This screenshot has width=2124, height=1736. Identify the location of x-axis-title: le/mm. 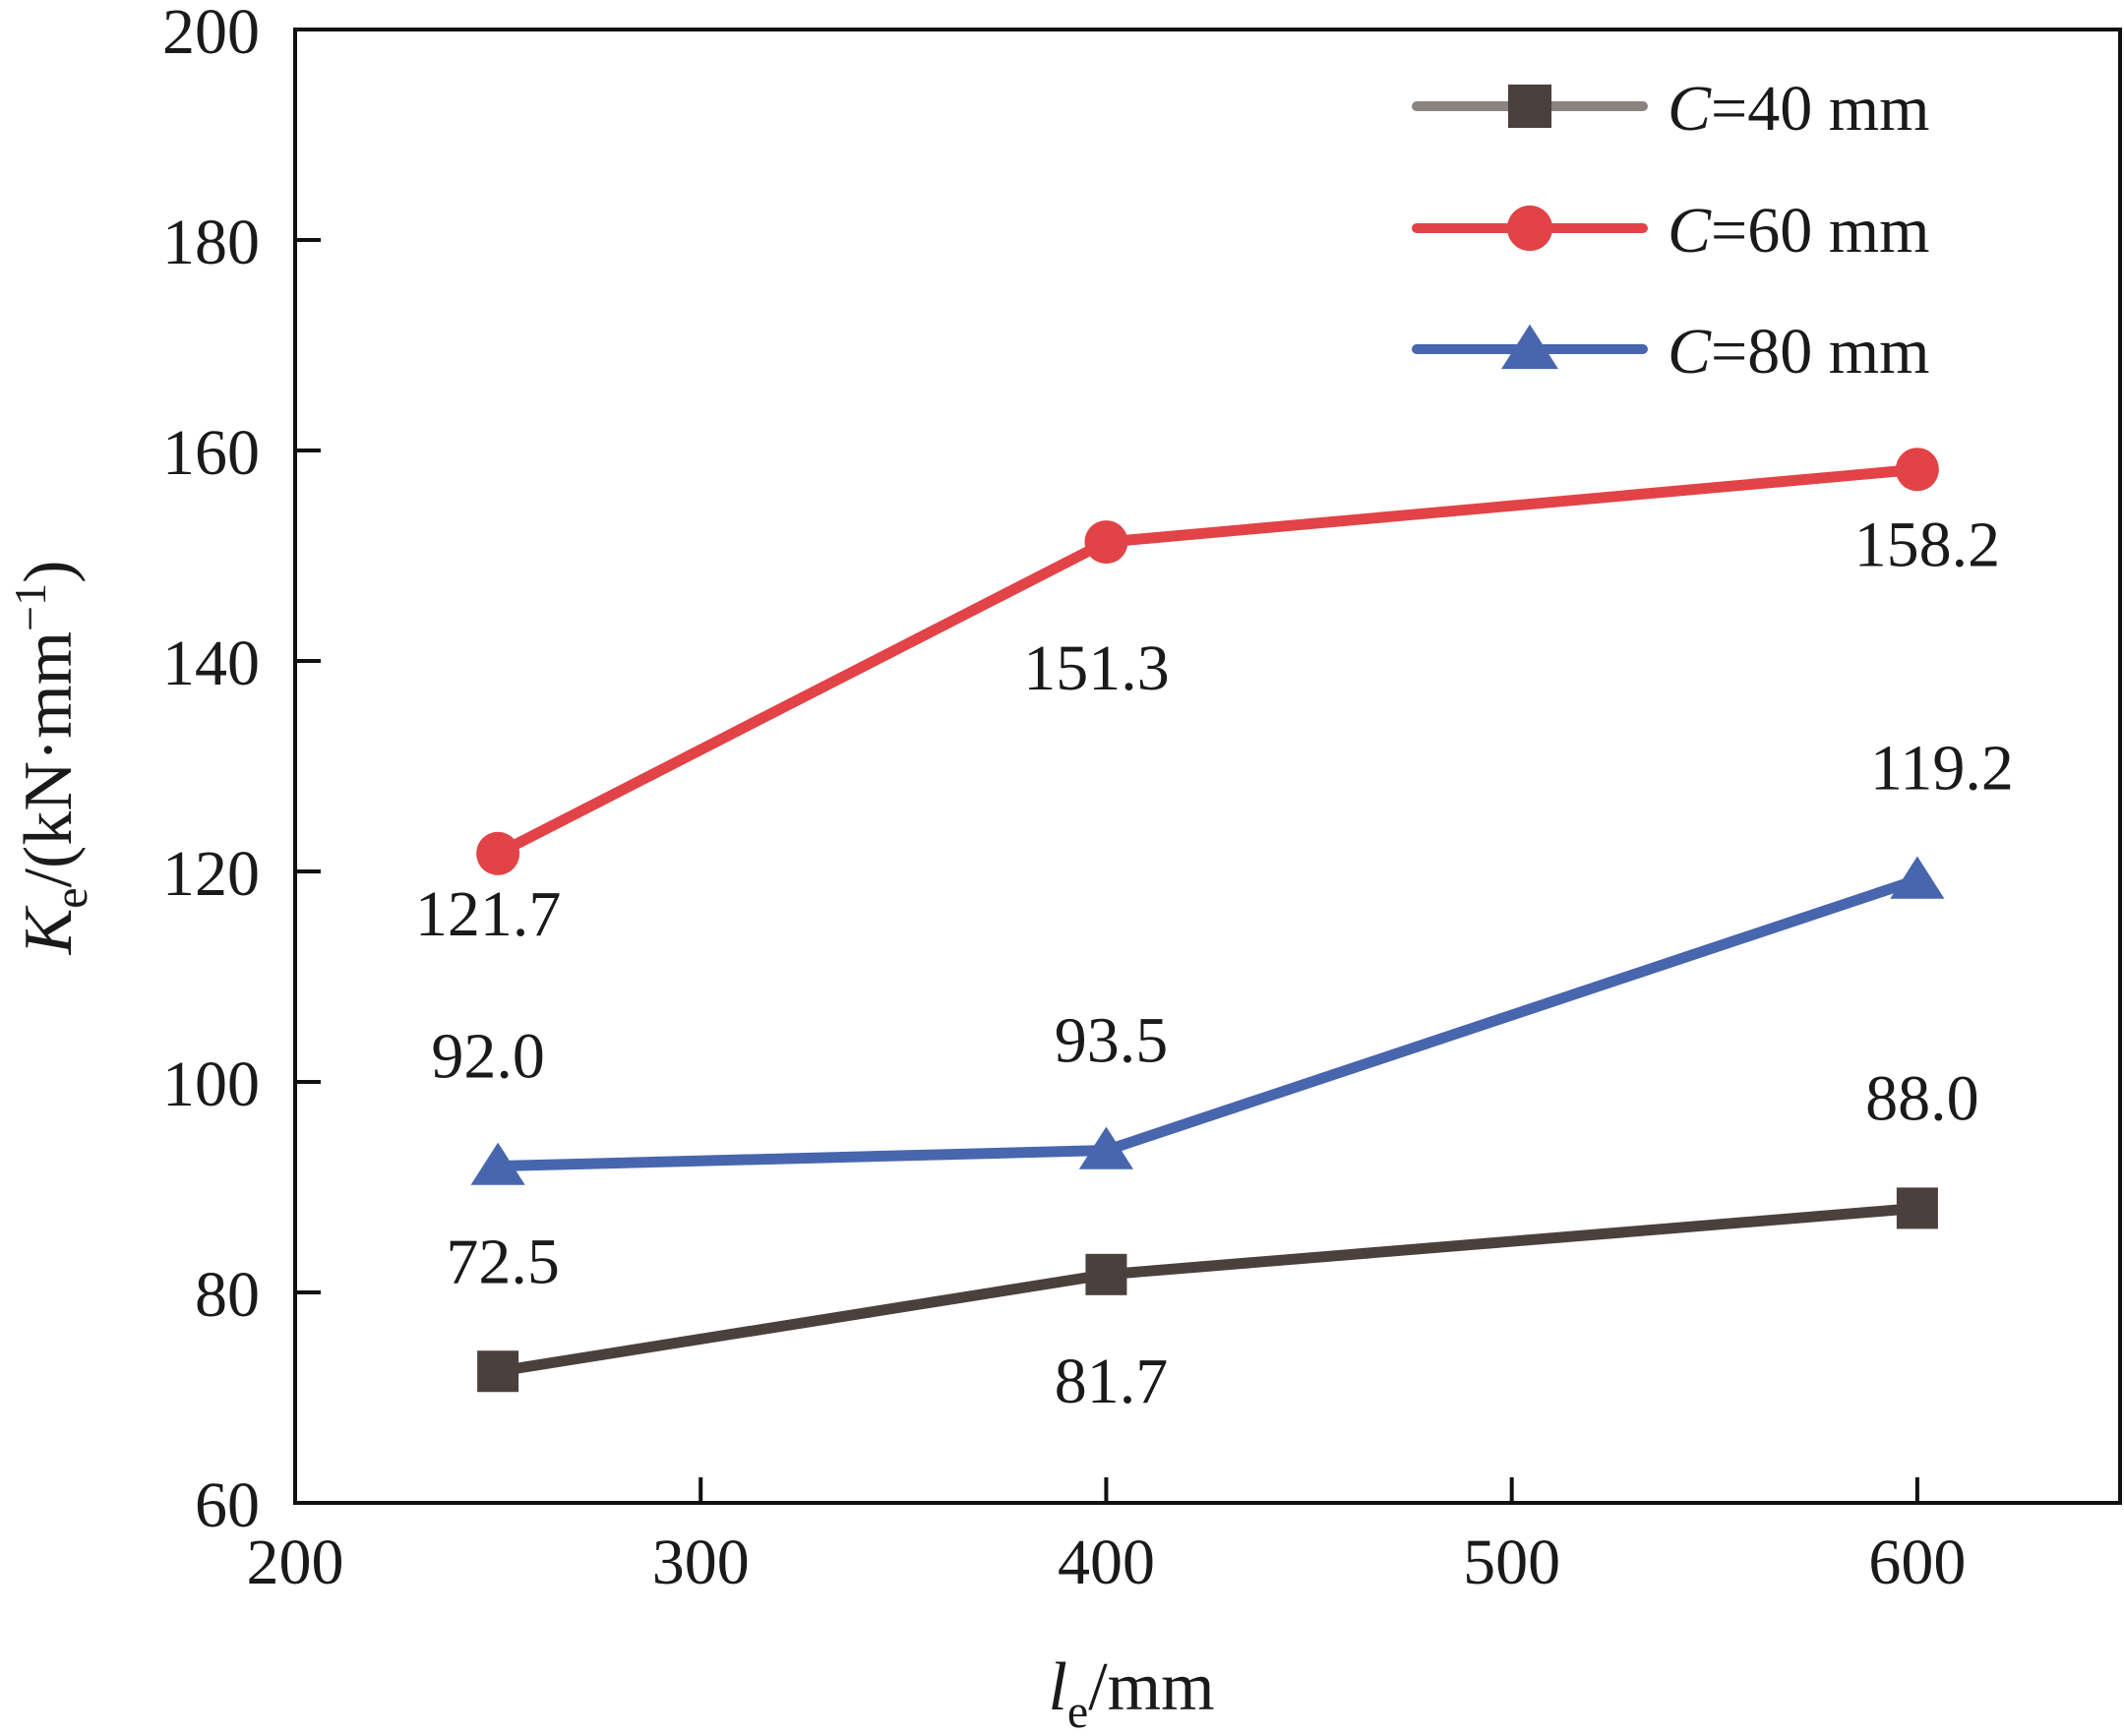
(1131, 1692).